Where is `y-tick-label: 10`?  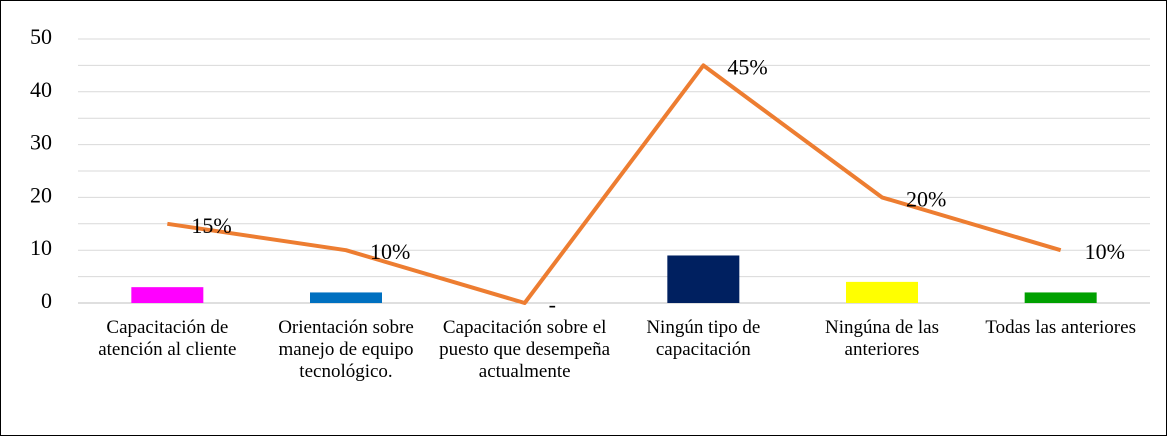 y-tick-label: 10 is located at coordinates (41, 247).